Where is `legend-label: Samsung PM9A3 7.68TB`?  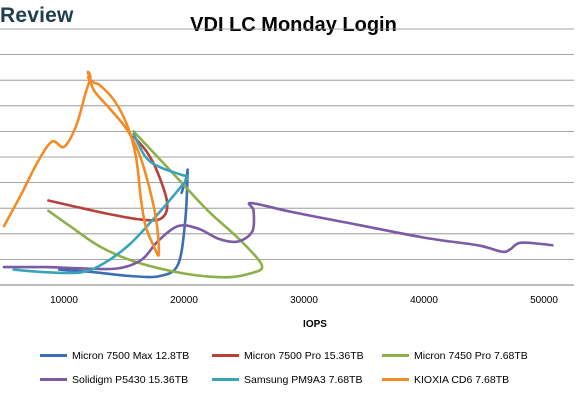 legend-label: Samsung PM9A3 7.68TB is located at coordinates (303, 380).